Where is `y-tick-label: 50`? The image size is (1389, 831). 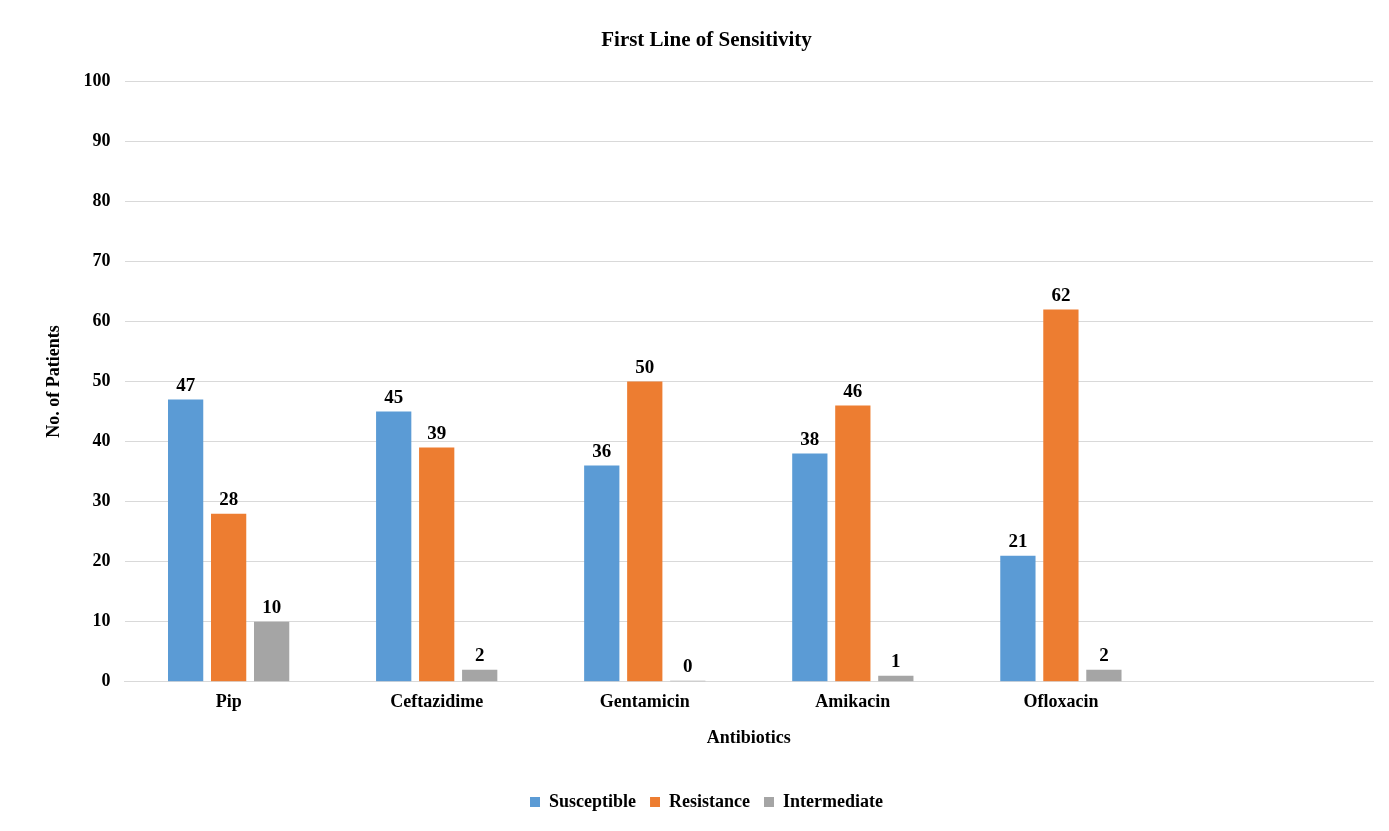
y-tick-label: 50 is located at coordinates (101, 380).